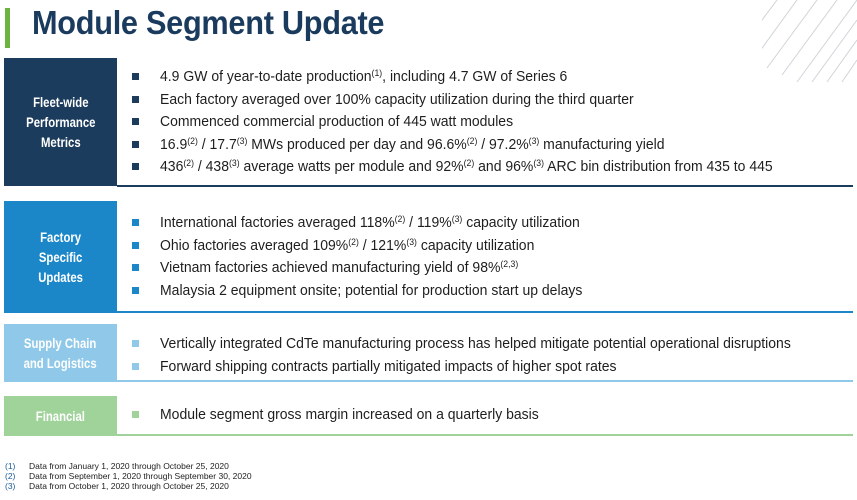  I want to click on section-label-supply-chain: Supply Chain and Logistics, so click(60, 353).